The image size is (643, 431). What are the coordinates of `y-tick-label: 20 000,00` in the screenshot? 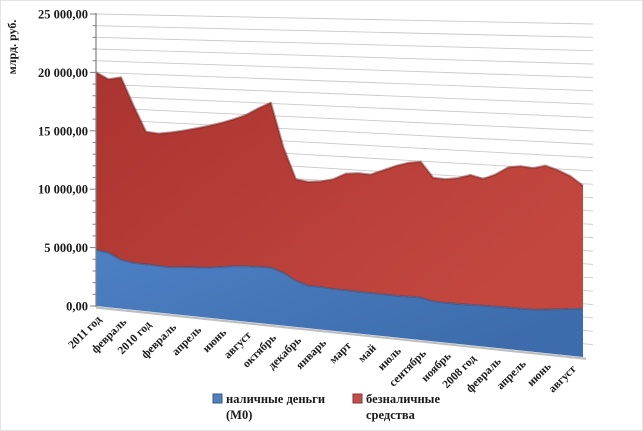 It's located at (63, 73).